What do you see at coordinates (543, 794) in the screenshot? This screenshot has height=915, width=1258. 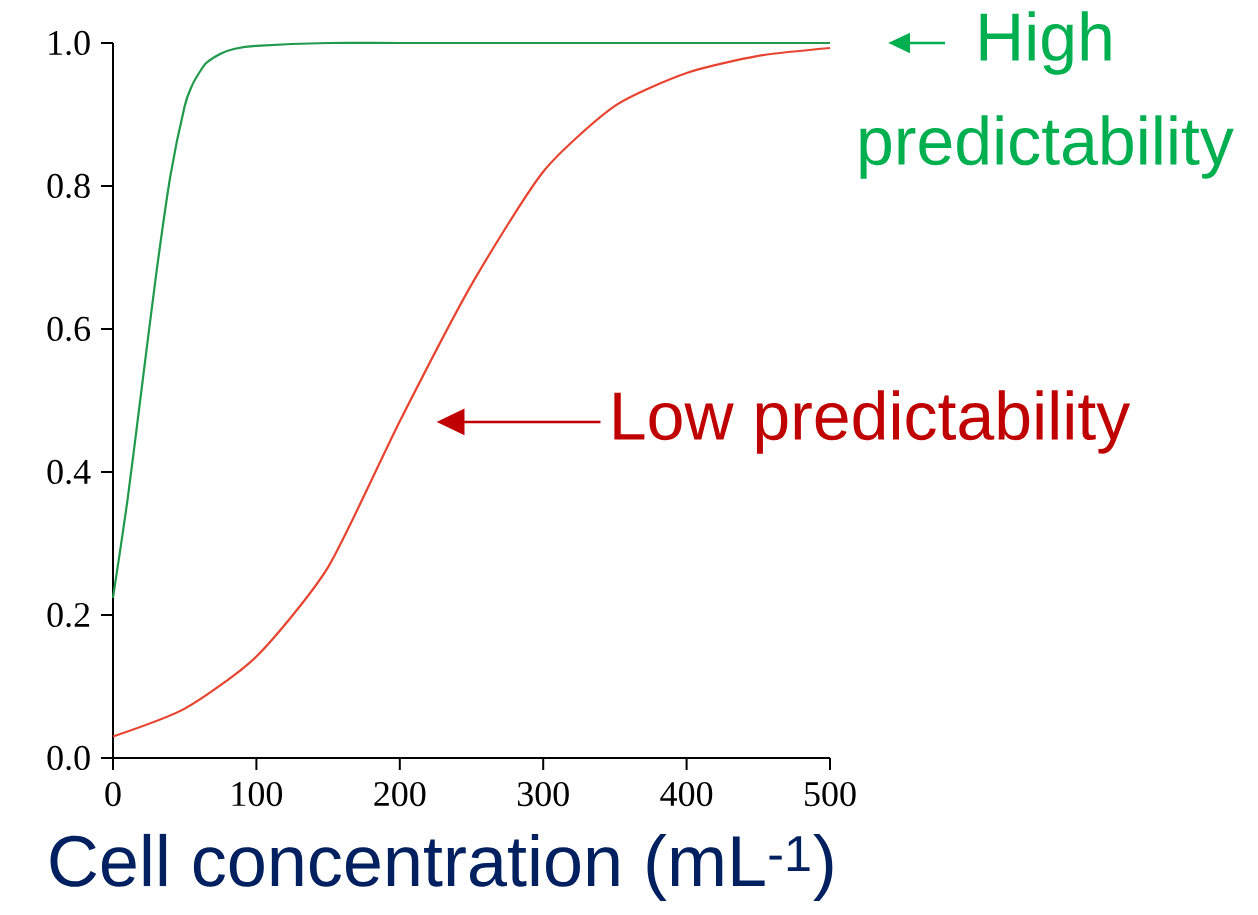 I see `x-tick-label: 300` at bounding box center [543, 794].